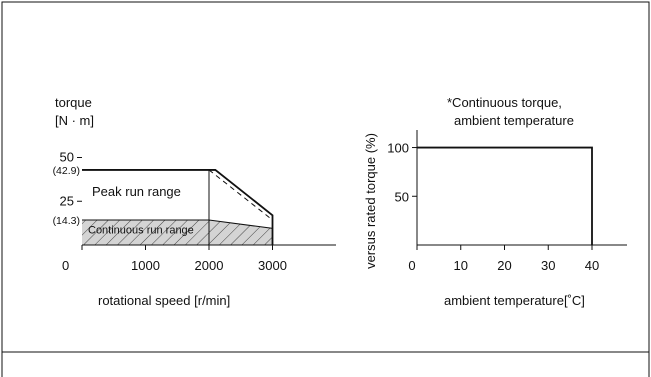 This screenshot has height=377, width=651. Describe the element at coordinates (178, 207) in the screenshot. I see `peak-run-boundary` at that location.